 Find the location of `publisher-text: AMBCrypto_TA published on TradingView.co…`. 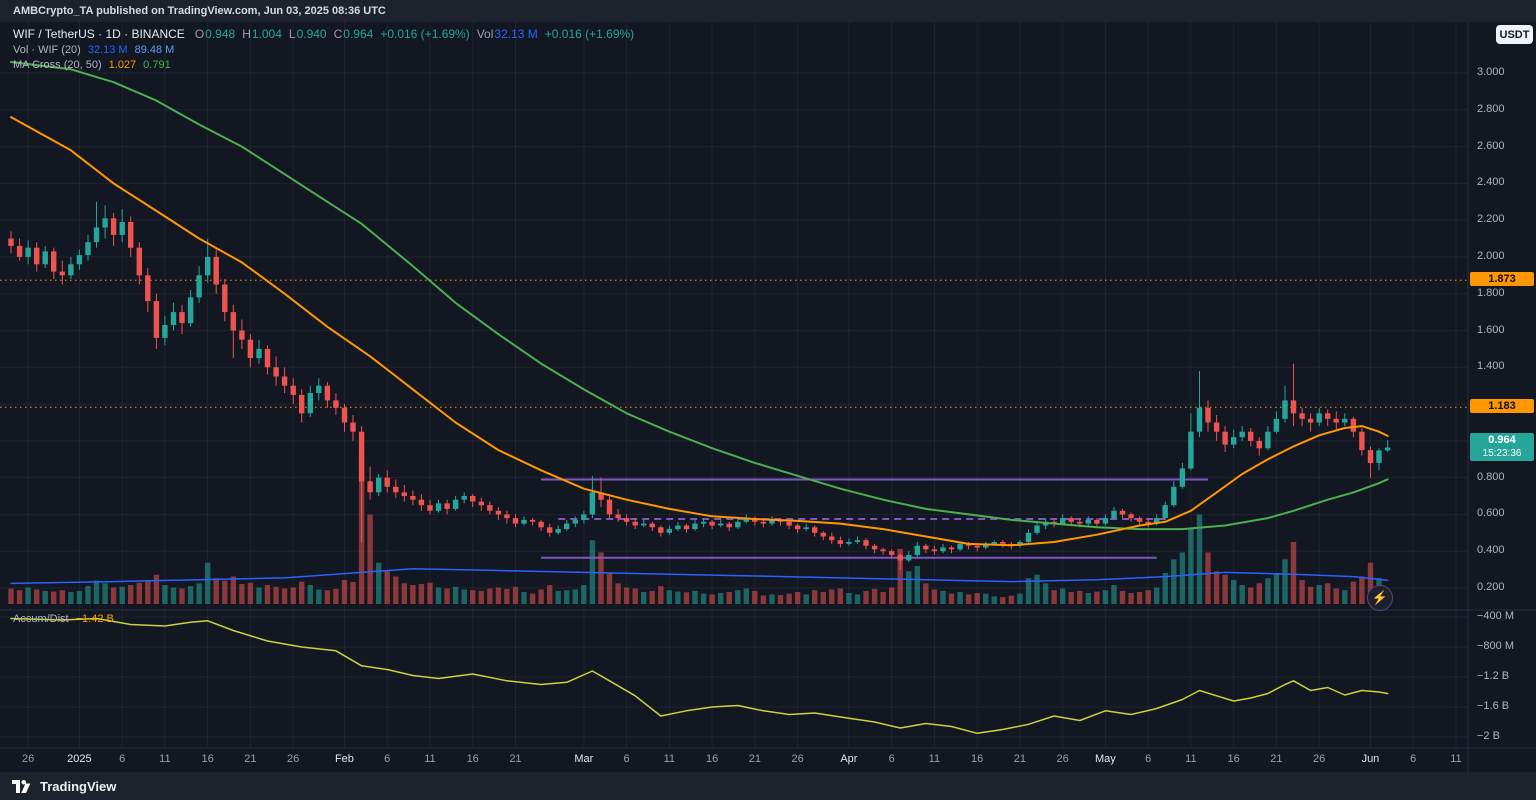

publisher-text: AMBCrypto_TA published on TradingView.co… is located at coordinates (199, 11).